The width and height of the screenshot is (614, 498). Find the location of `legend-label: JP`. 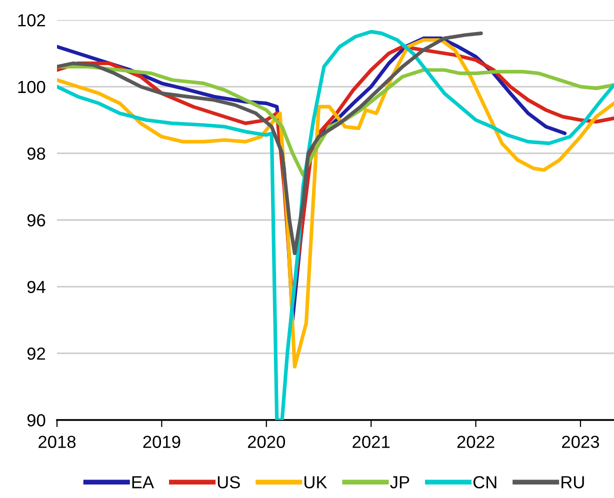

legend-label: JP is located at coordinates (400, 482).